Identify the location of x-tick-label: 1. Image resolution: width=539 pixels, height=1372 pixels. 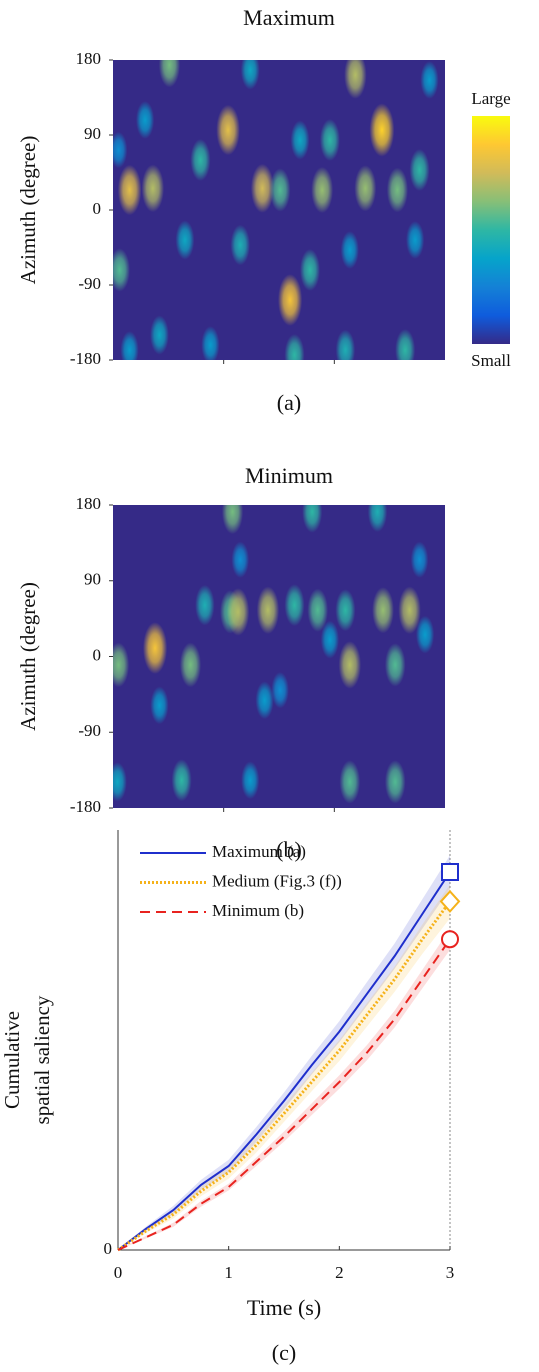
(228, 1272).